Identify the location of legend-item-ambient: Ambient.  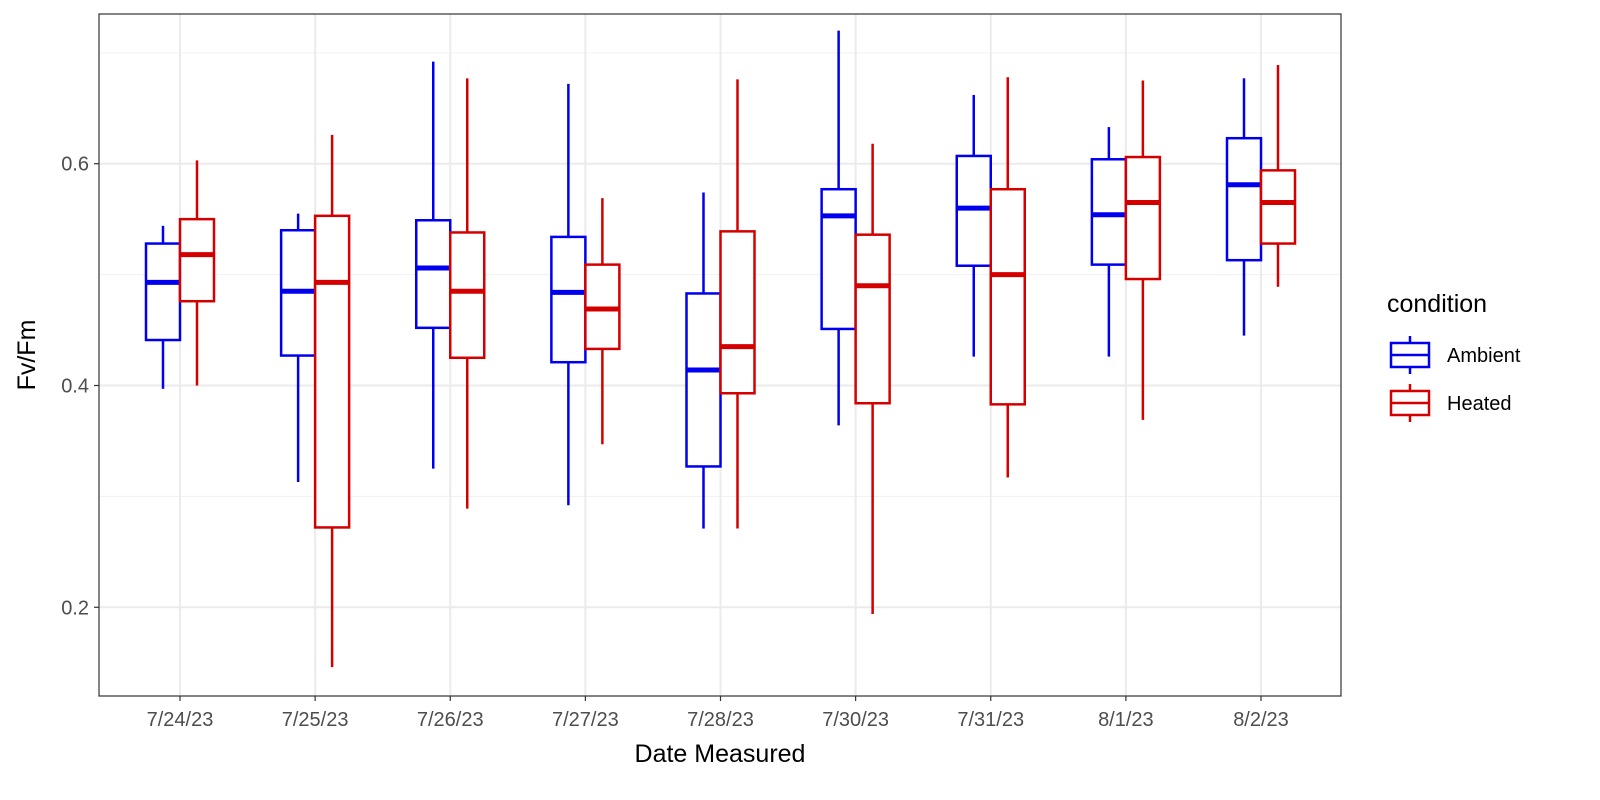
(1455, 355).